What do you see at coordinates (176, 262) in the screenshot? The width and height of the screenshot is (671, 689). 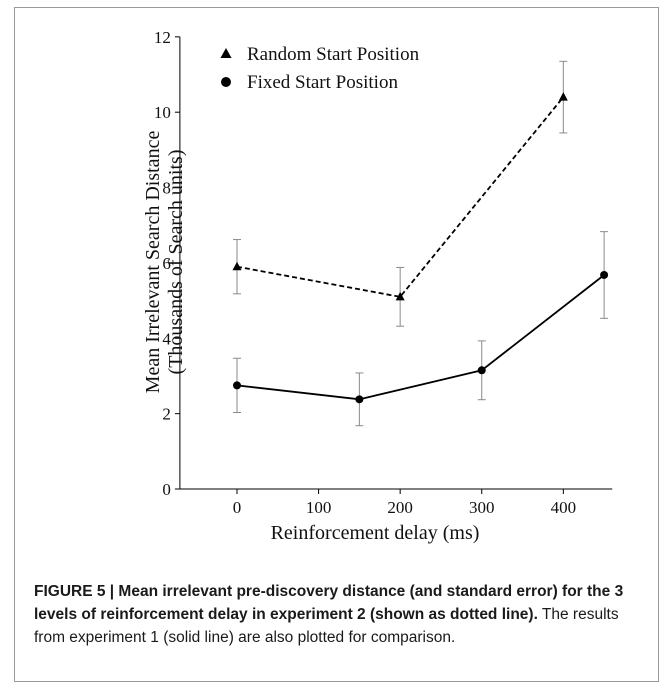 I see `y-axis-title-line2: (Thousands of Search units)` at bounding box center [176, 262].